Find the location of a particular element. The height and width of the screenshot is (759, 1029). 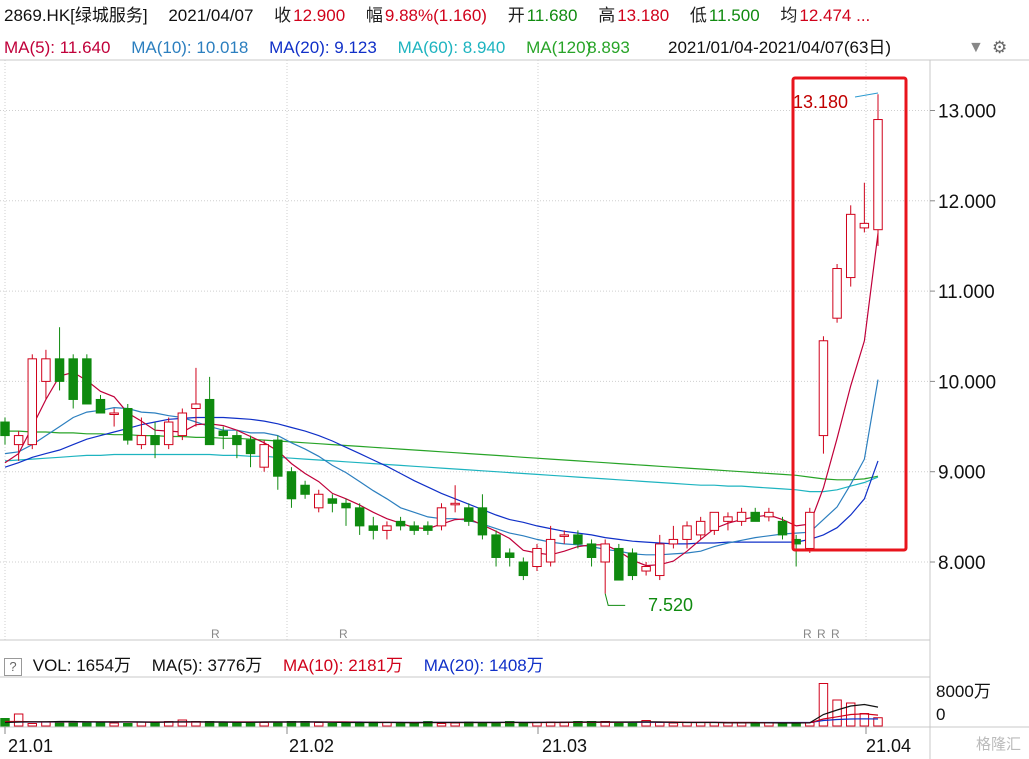

help-icon: ? is located at coordinates (13, 667).